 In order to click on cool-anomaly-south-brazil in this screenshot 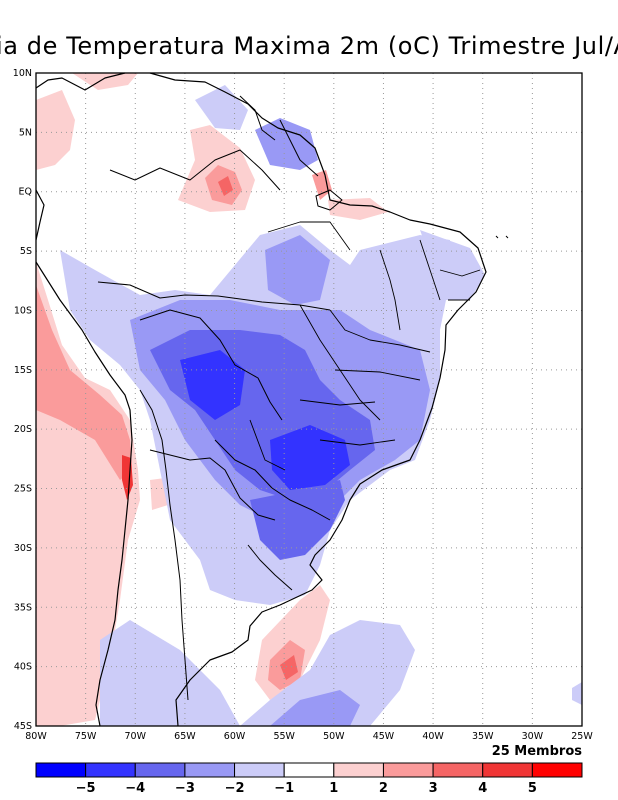, I will do `click(297, 520)`.